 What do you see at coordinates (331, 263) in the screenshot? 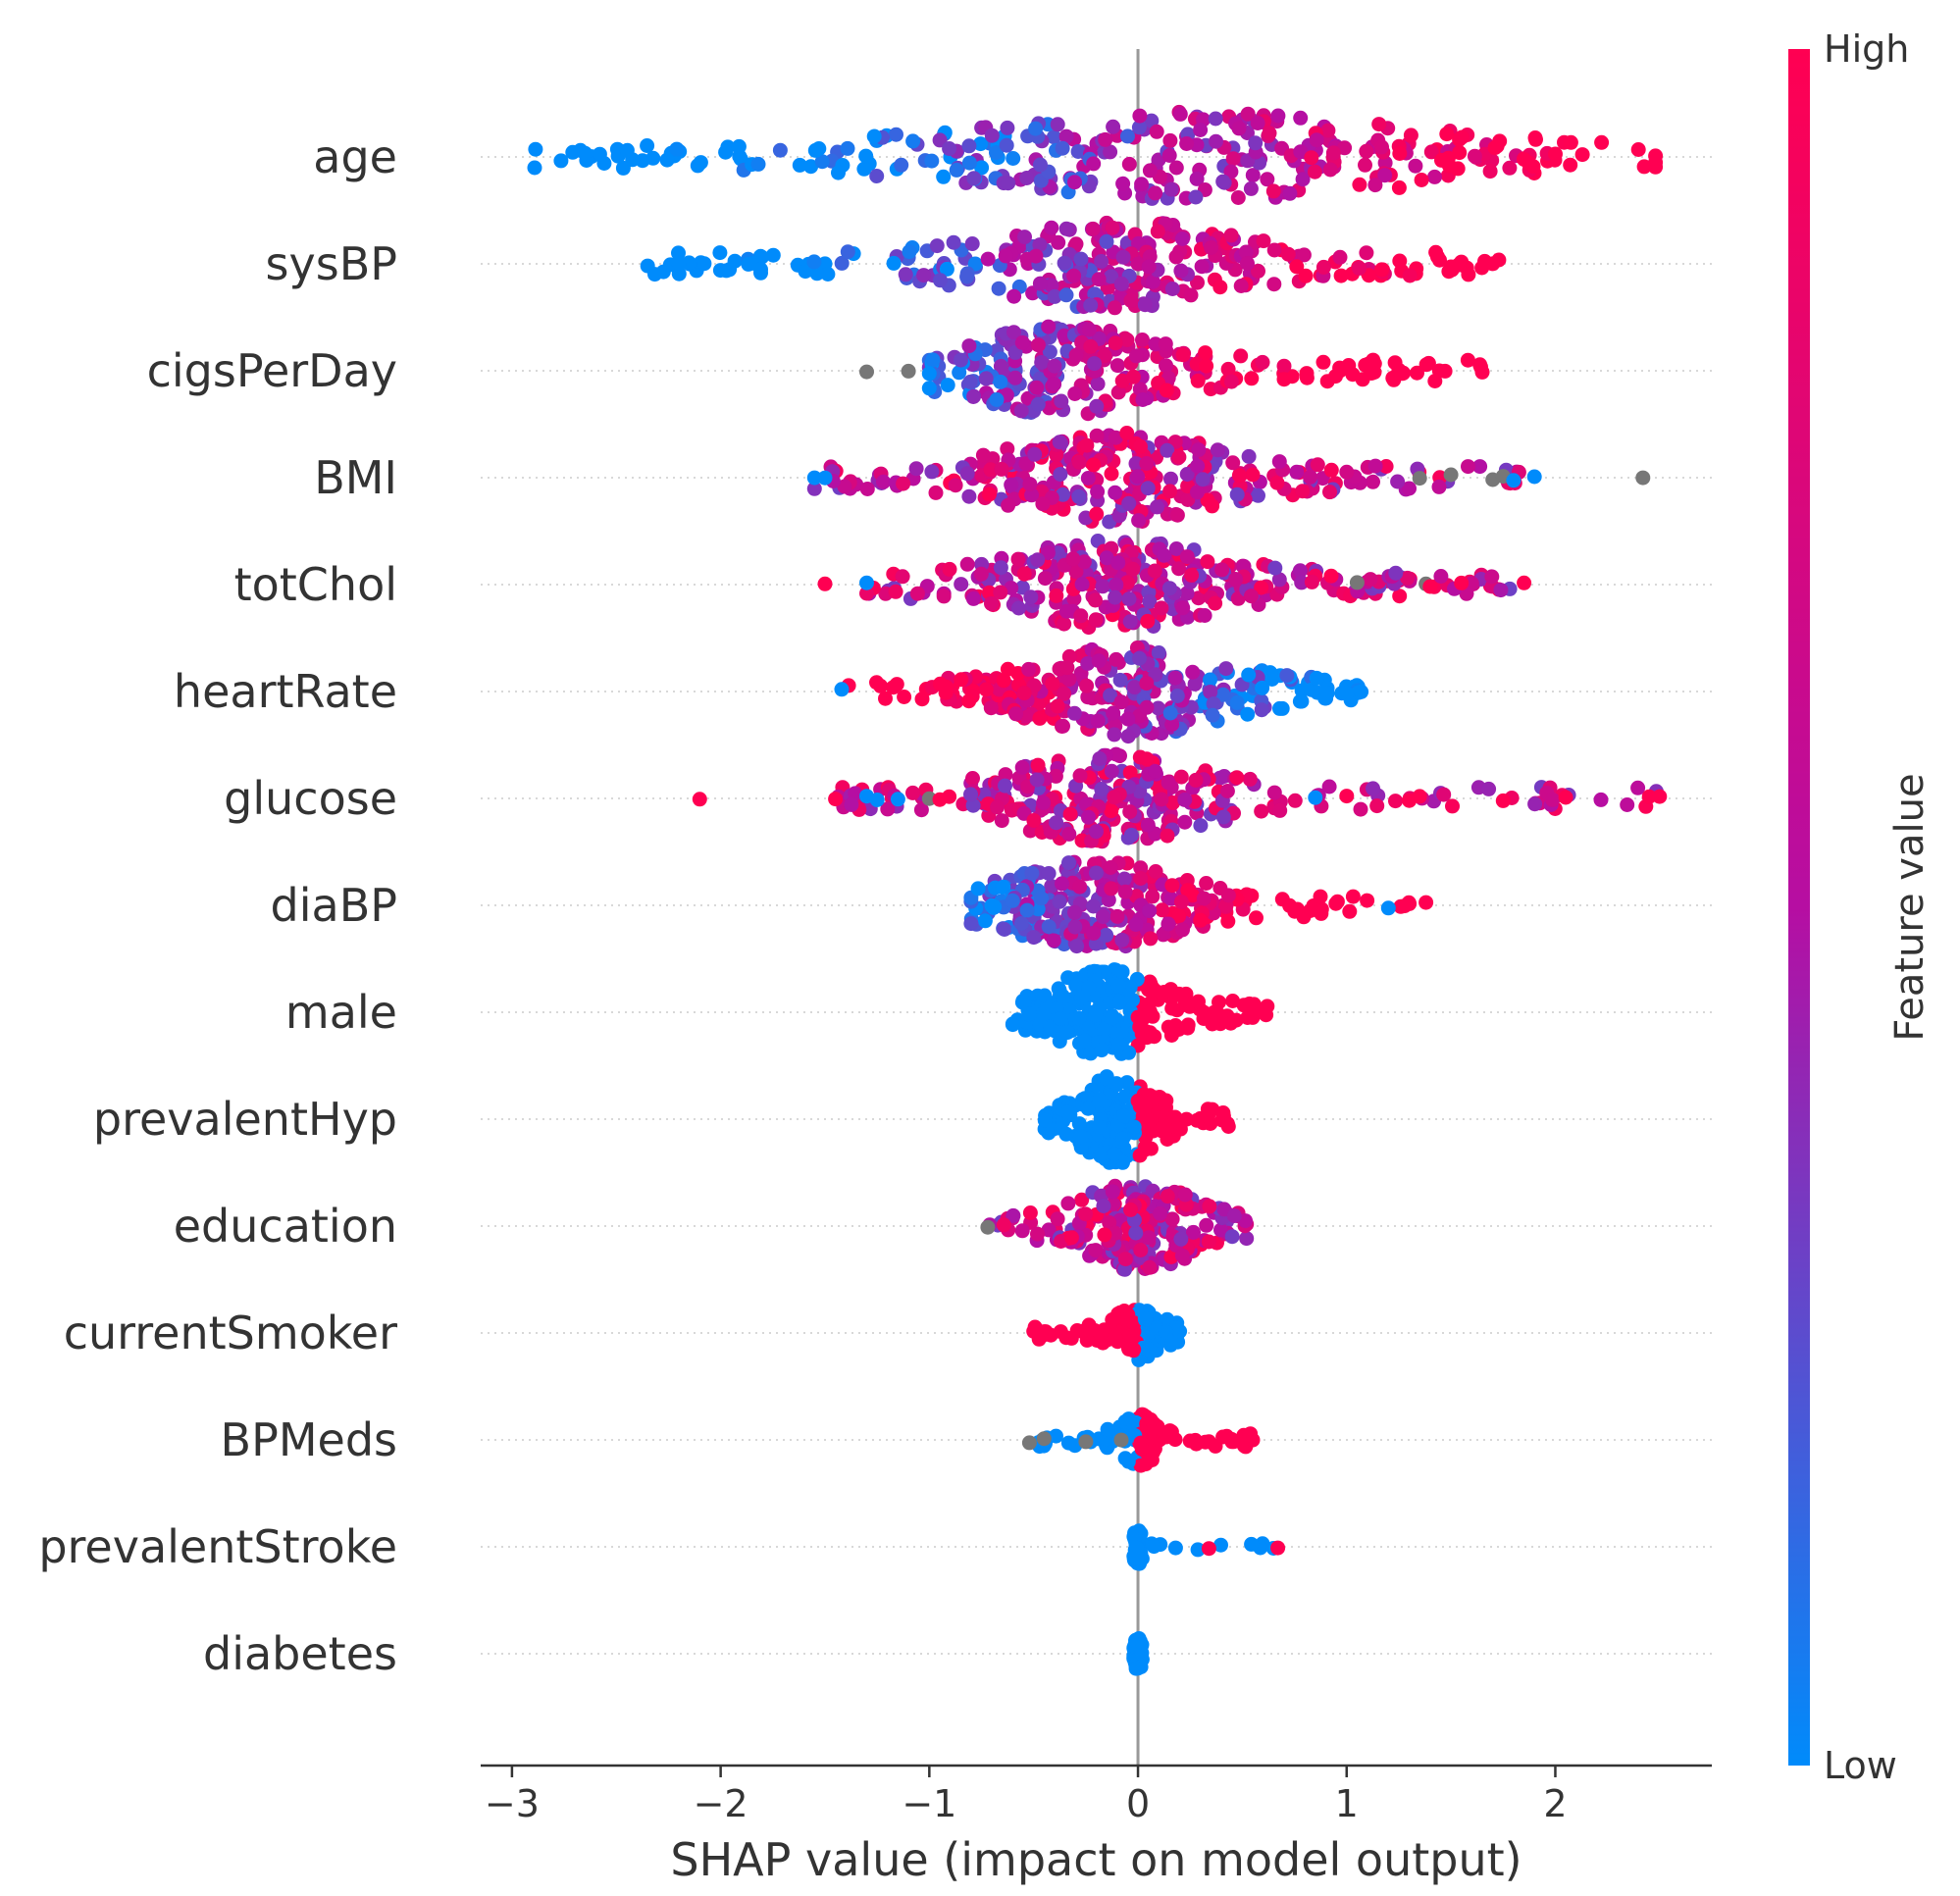
I see `feature-label: sysBP` at bounding box center [331, 263].